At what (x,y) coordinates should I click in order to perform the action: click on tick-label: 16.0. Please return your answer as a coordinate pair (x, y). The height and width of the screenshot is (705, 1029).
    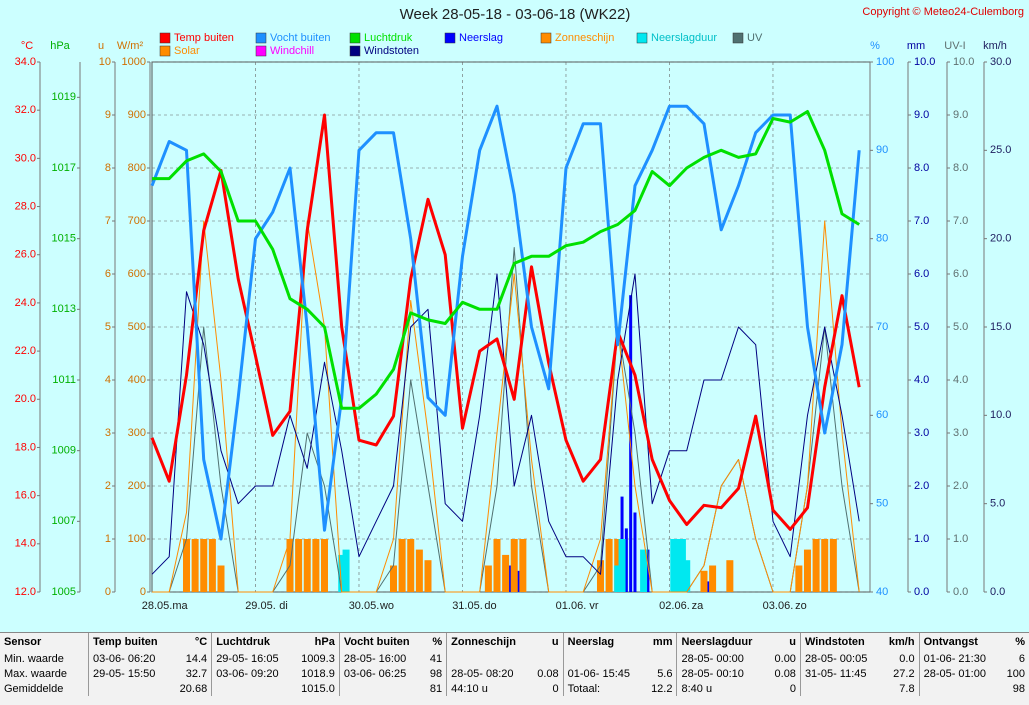
    Looking at the image, I should click on (25, 496).